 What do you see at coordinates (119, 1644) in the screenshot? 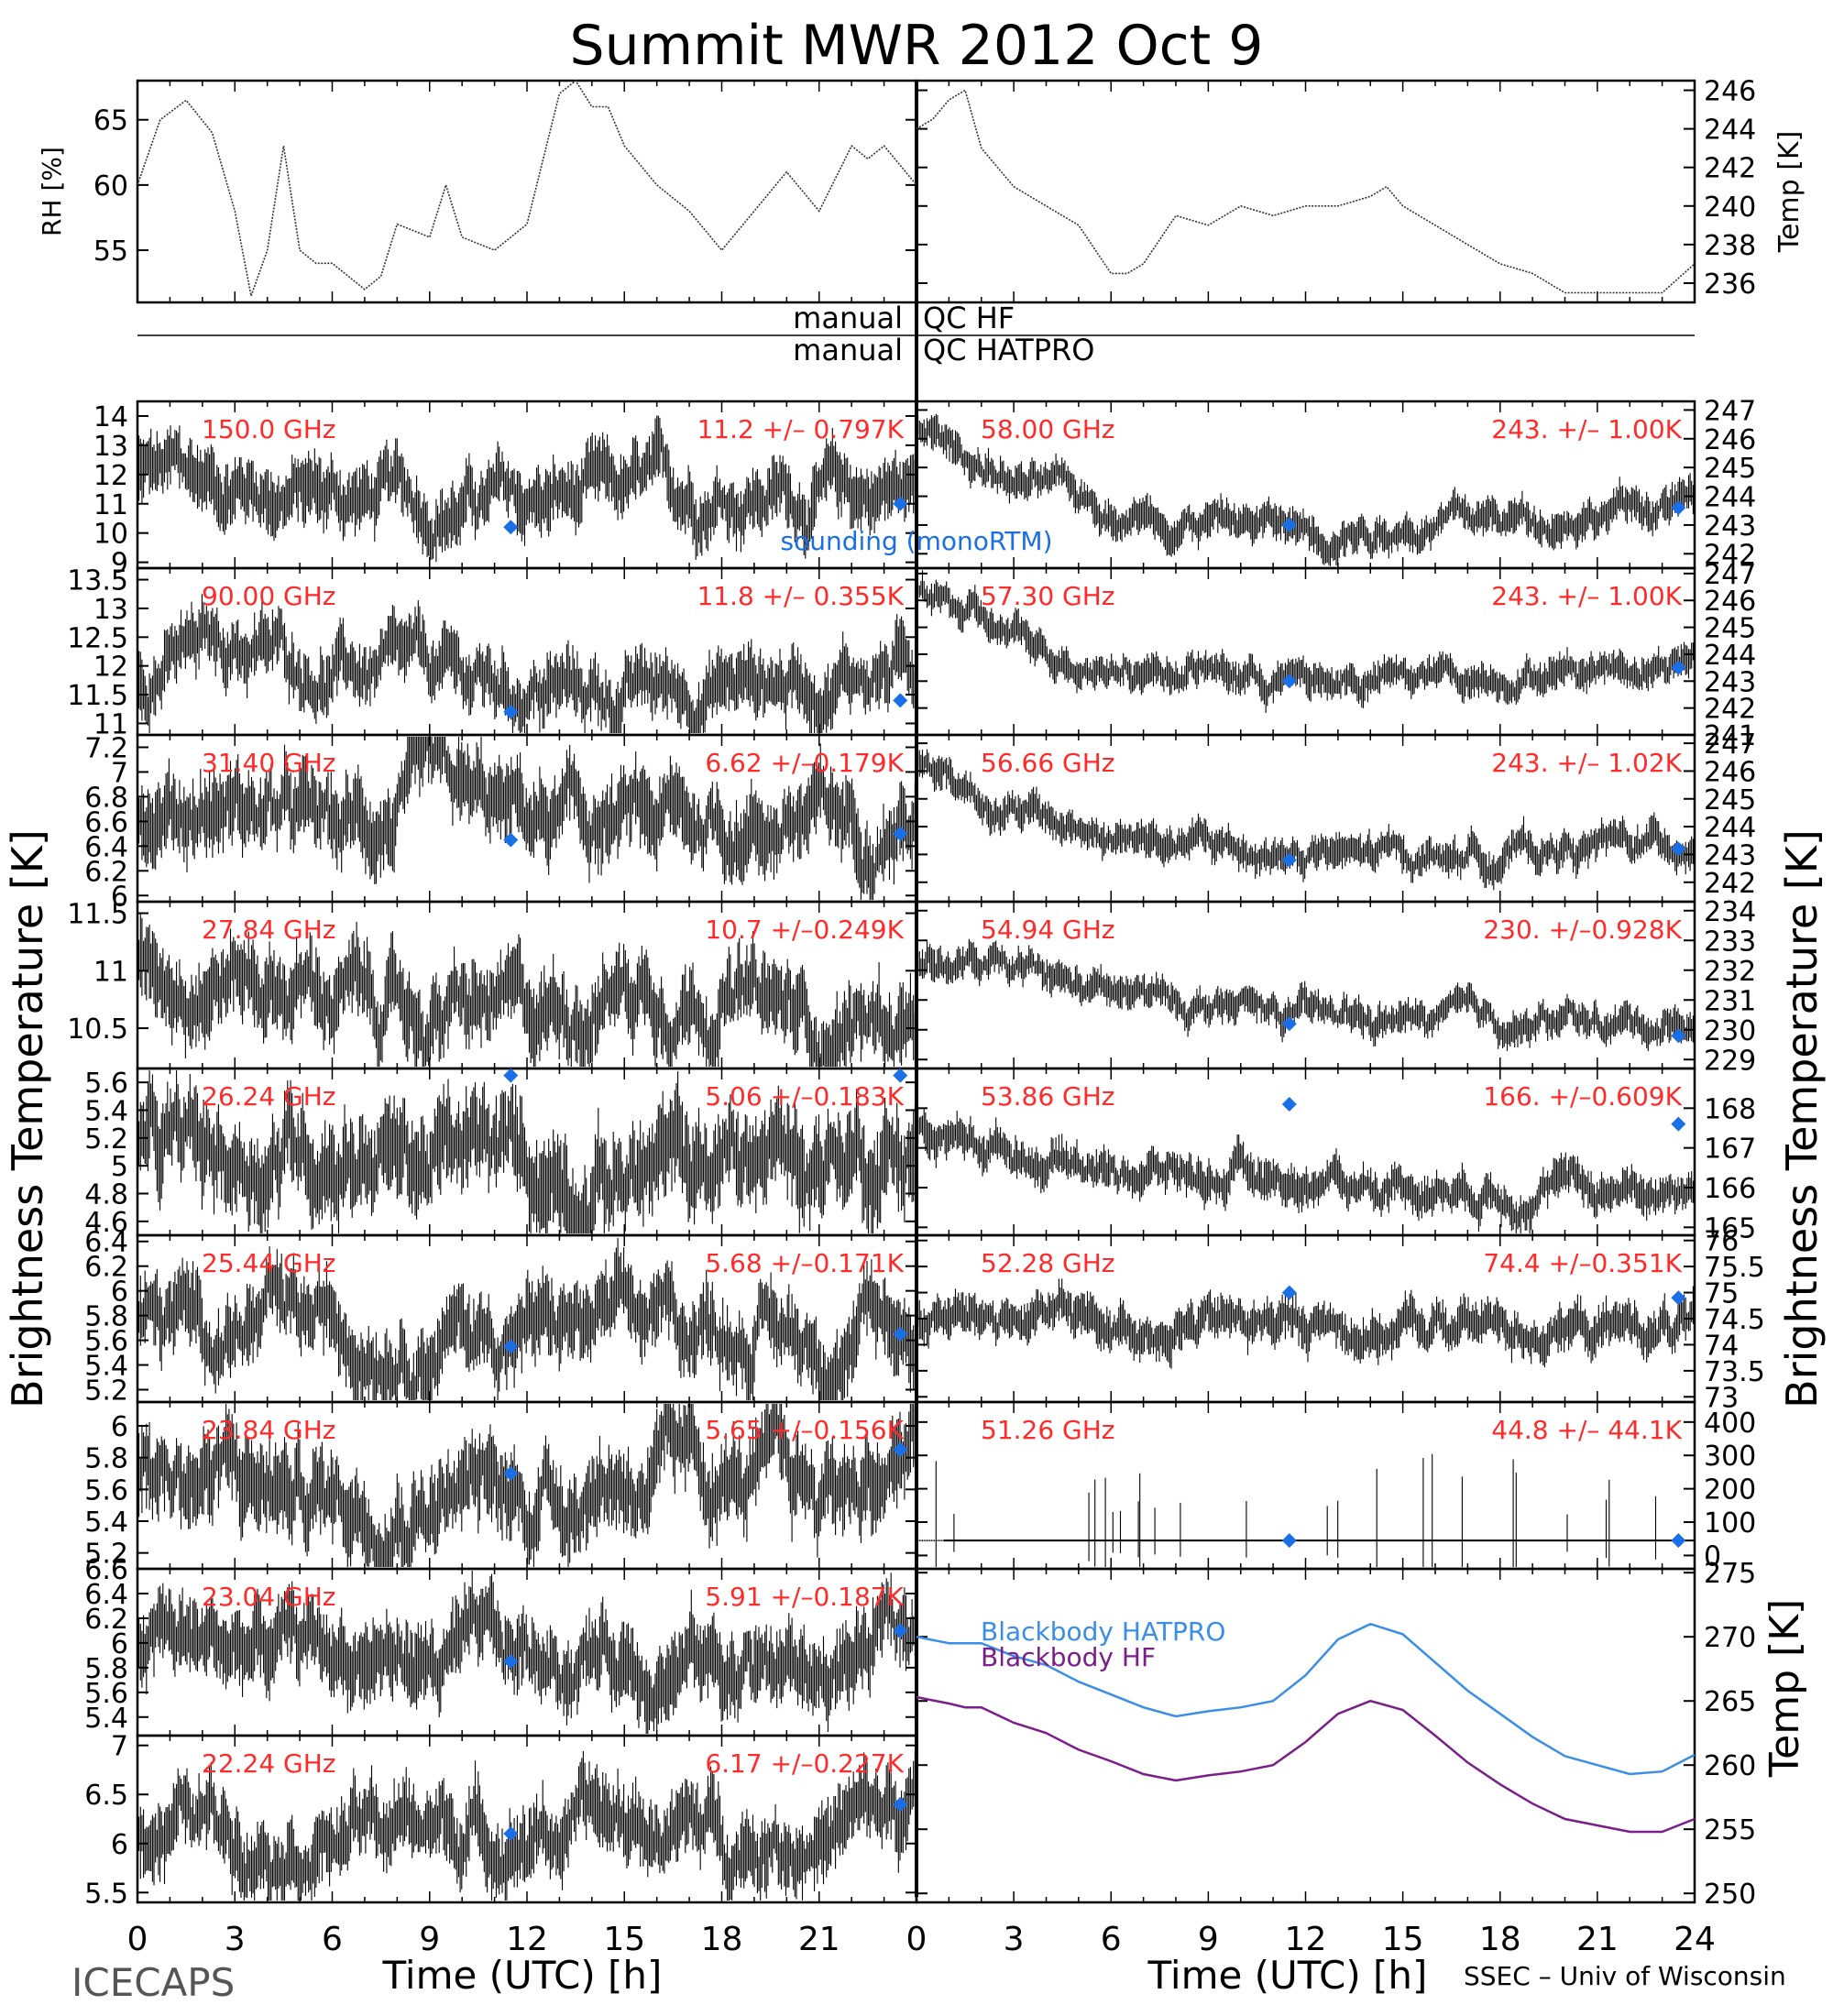
I see `channel-2304-ytick-label: 6` at bounding box center [119, 1644].